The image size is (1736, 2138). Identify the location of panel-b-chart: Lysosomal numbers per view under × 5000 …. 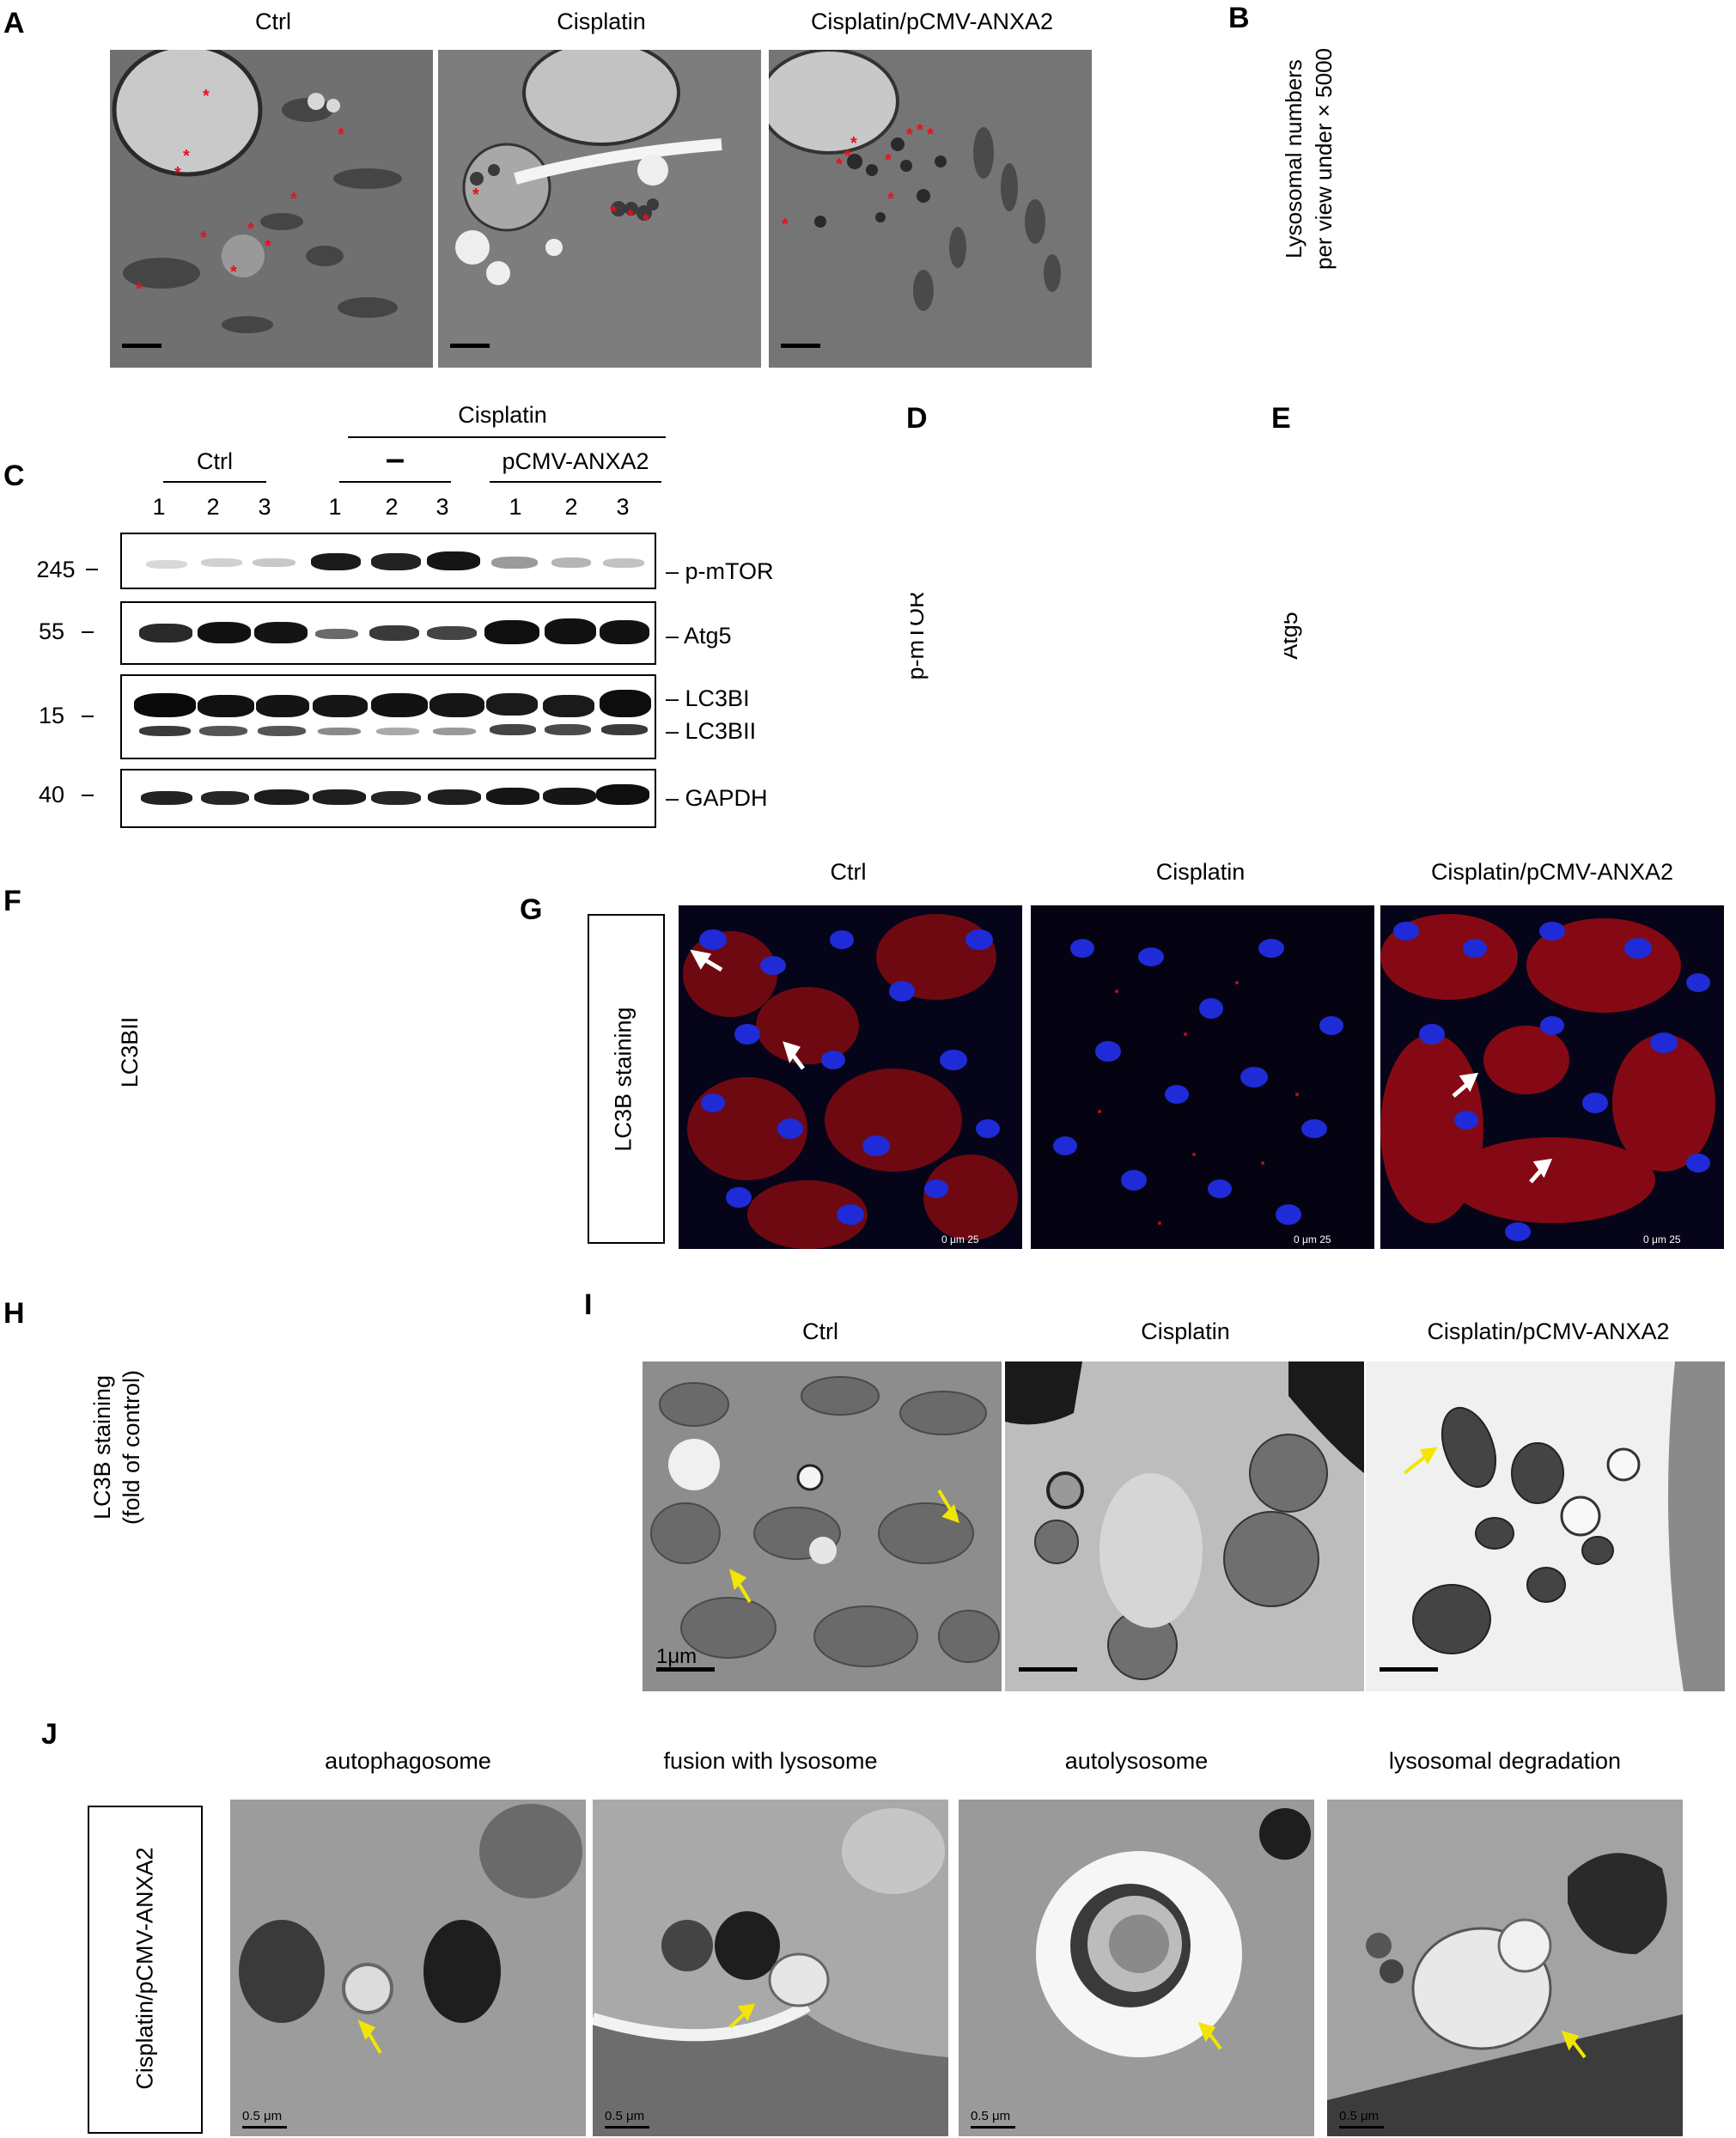
(1309, 159).